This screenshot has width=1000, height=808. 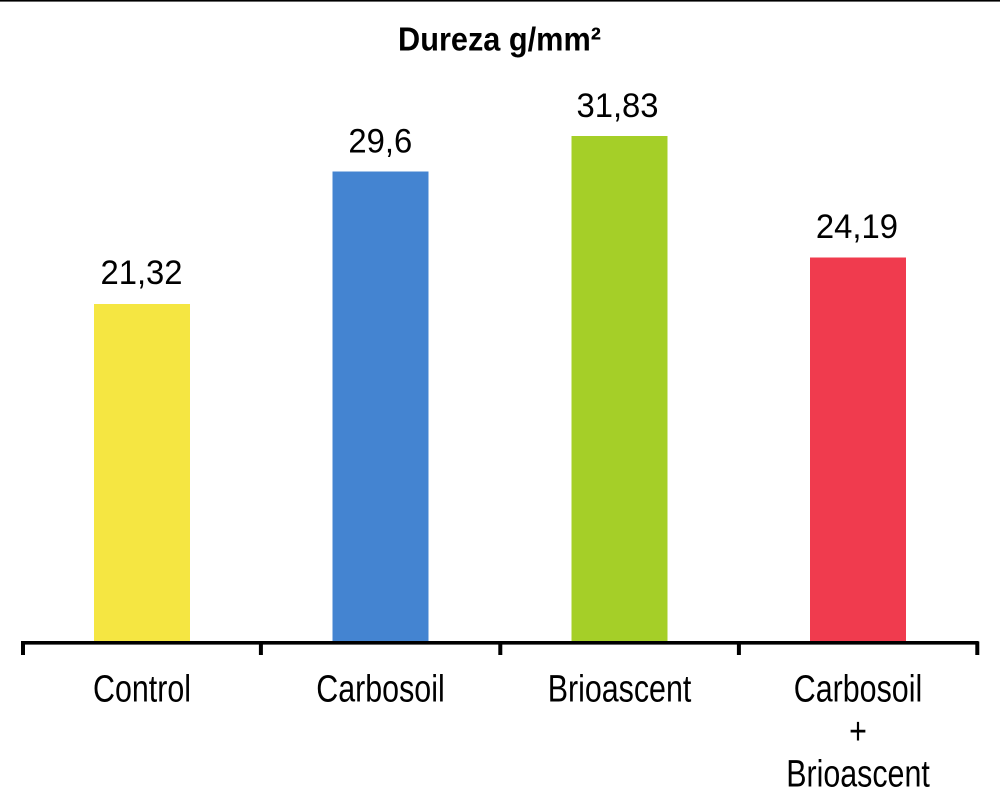 I want to click on svg-text: 24,19, so click(x=857, y=227).